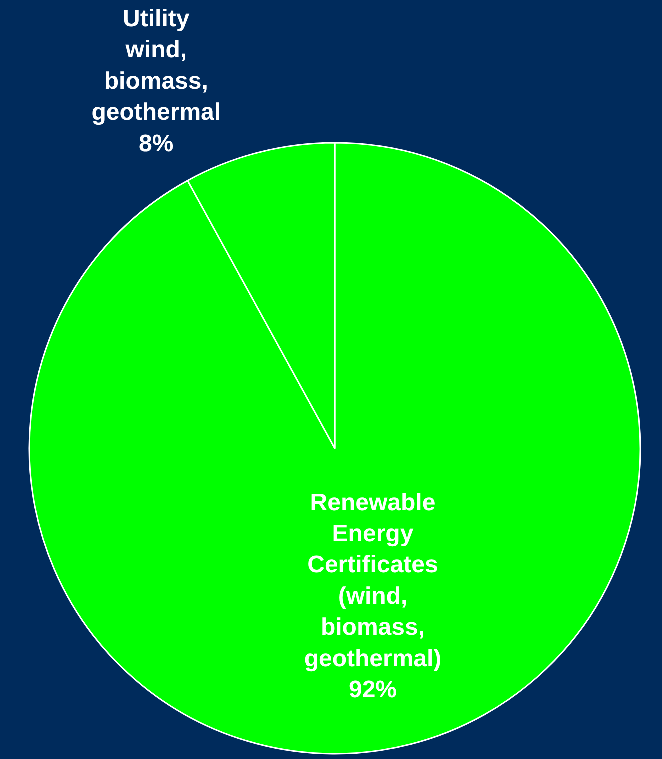  I want to click on slice-label: Utility wind, biomass, geothermal, so click(157, 65).